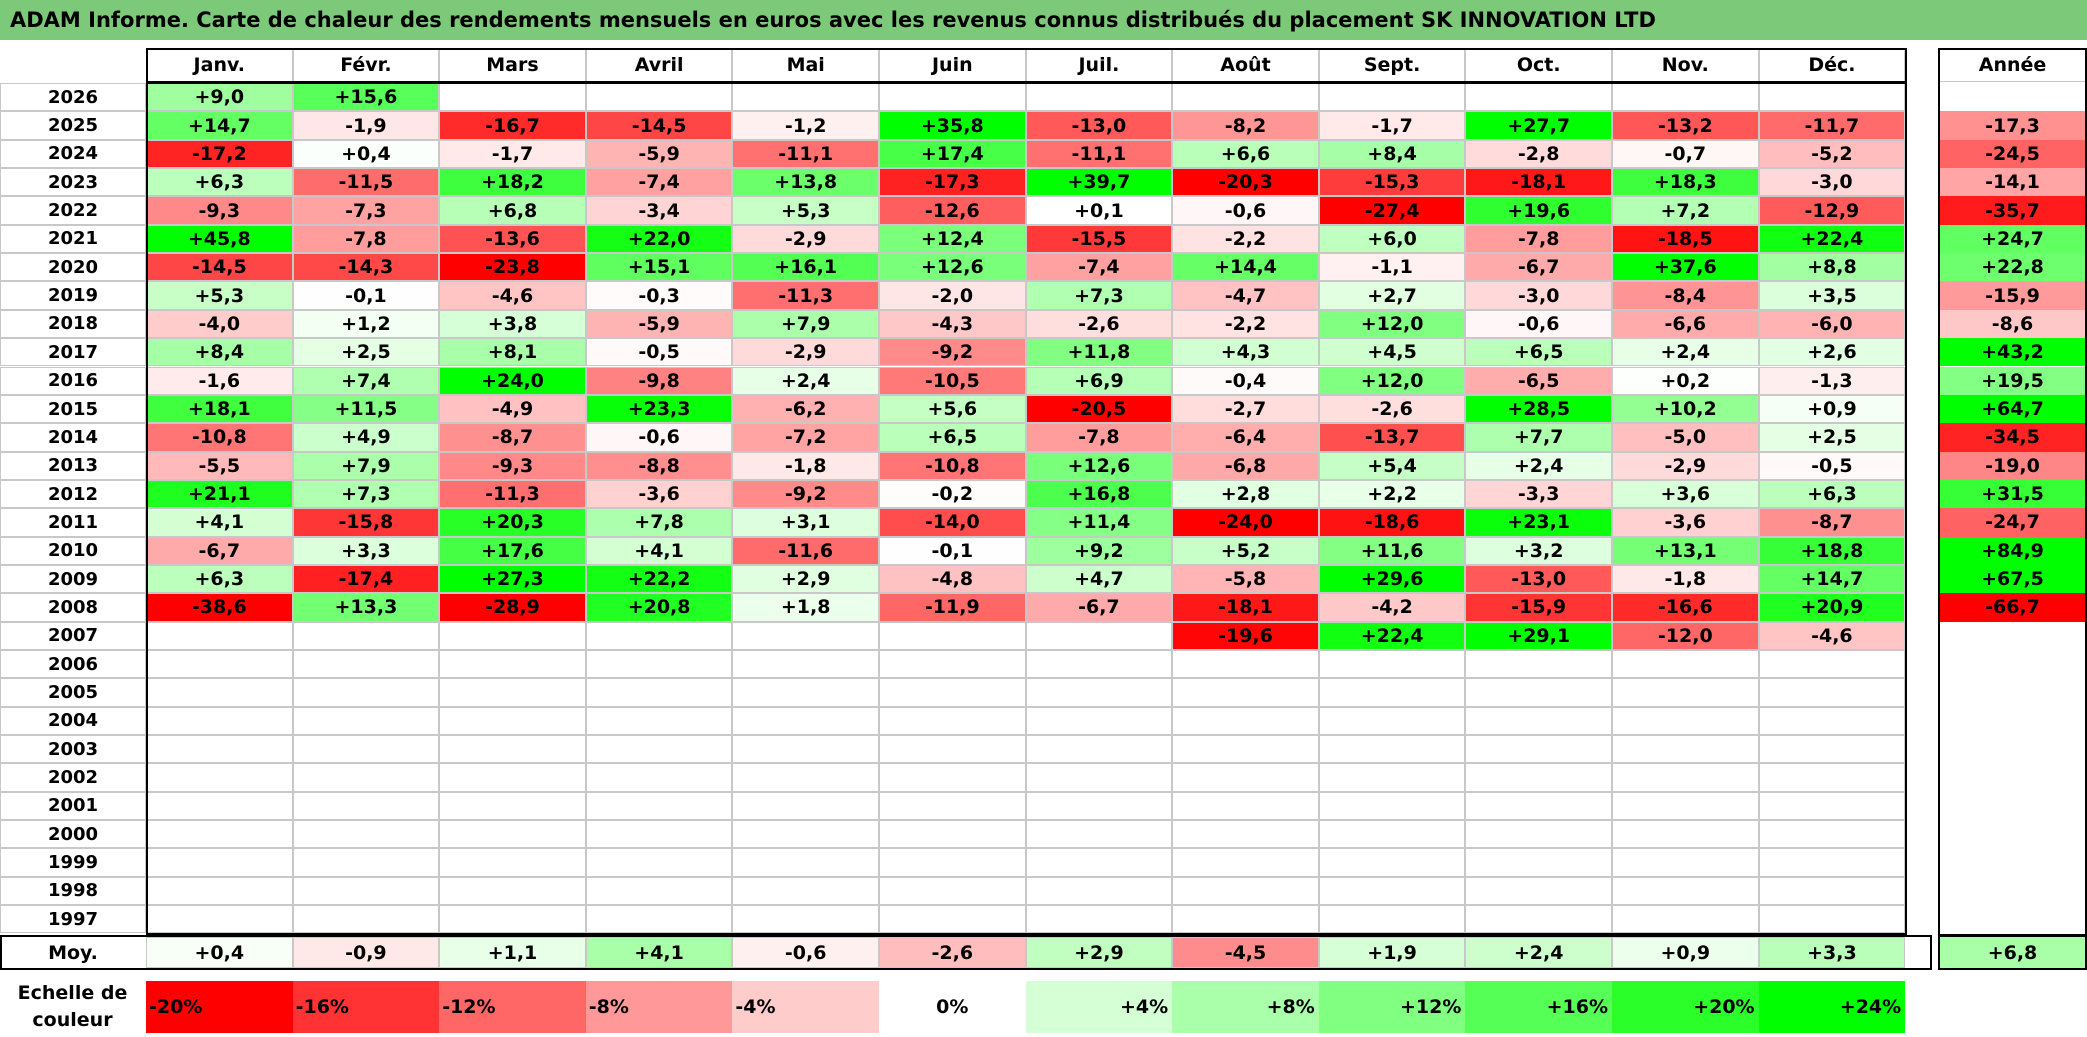 The width and height of the screenshot is (2087, 1037). What do you see at coordinates (805, 952) in the screenshot?
I see `average-cell: -0,6` at bounding box center [805, 952].